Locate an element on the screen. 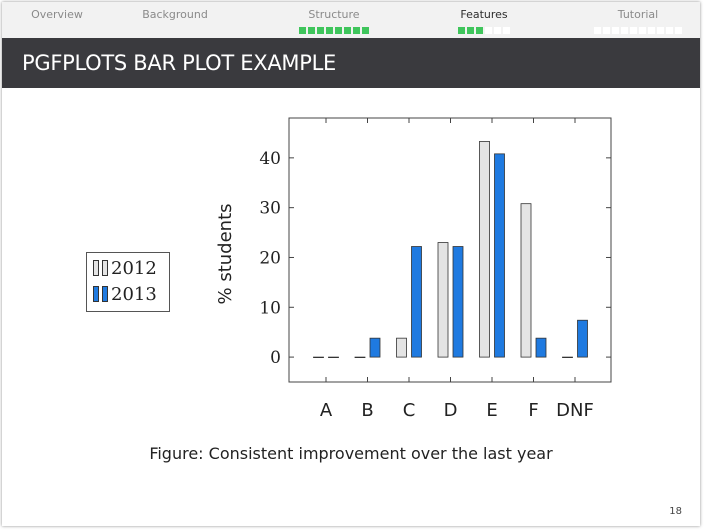 The width and height of the screenshot is (704, 532). bar-2013-DNF is located at coordinates (582, 338).